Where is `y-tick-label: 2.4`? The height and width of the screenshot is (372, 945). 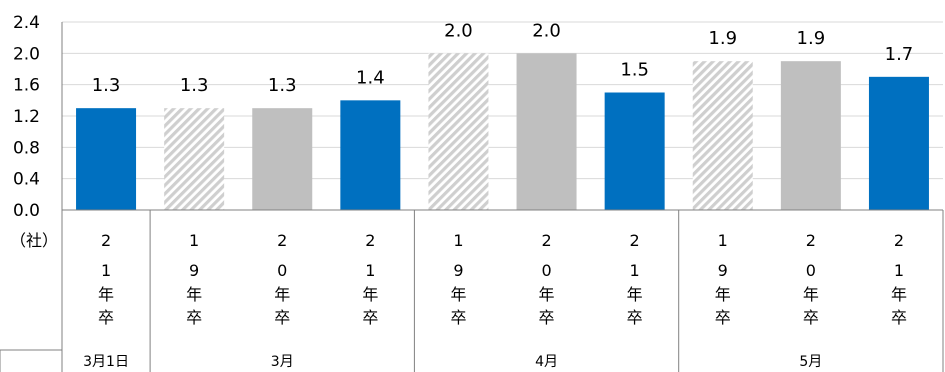 y-tick-label: 2.4 is located at coordinates (26, 23).